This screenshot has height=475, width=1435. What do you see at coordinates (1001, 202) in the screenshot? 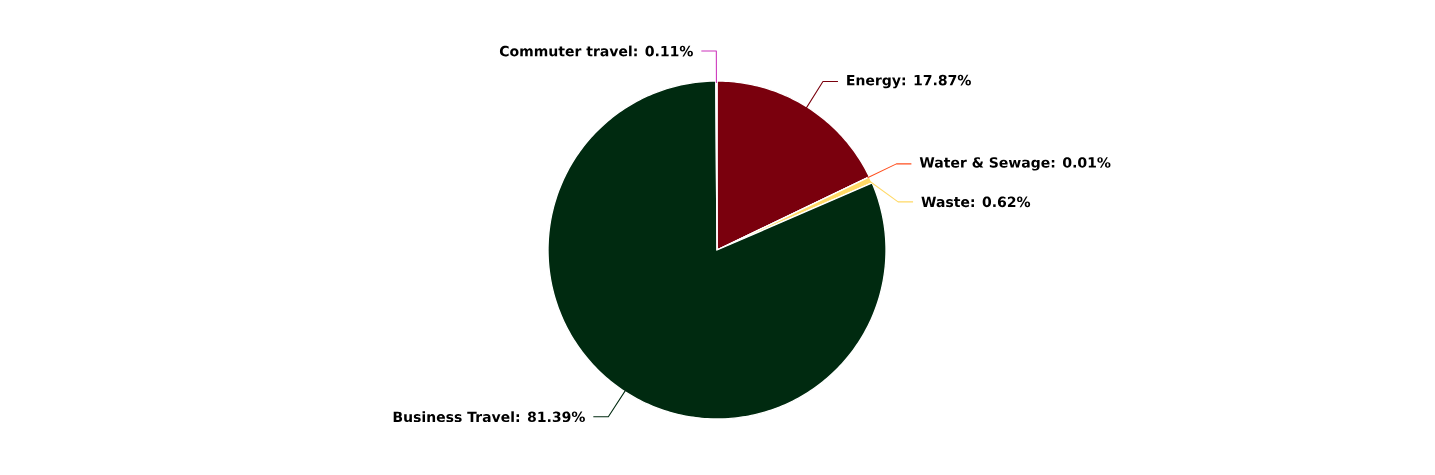
I see `data-label: : 0.62%` at bounding box center [1001, 202].